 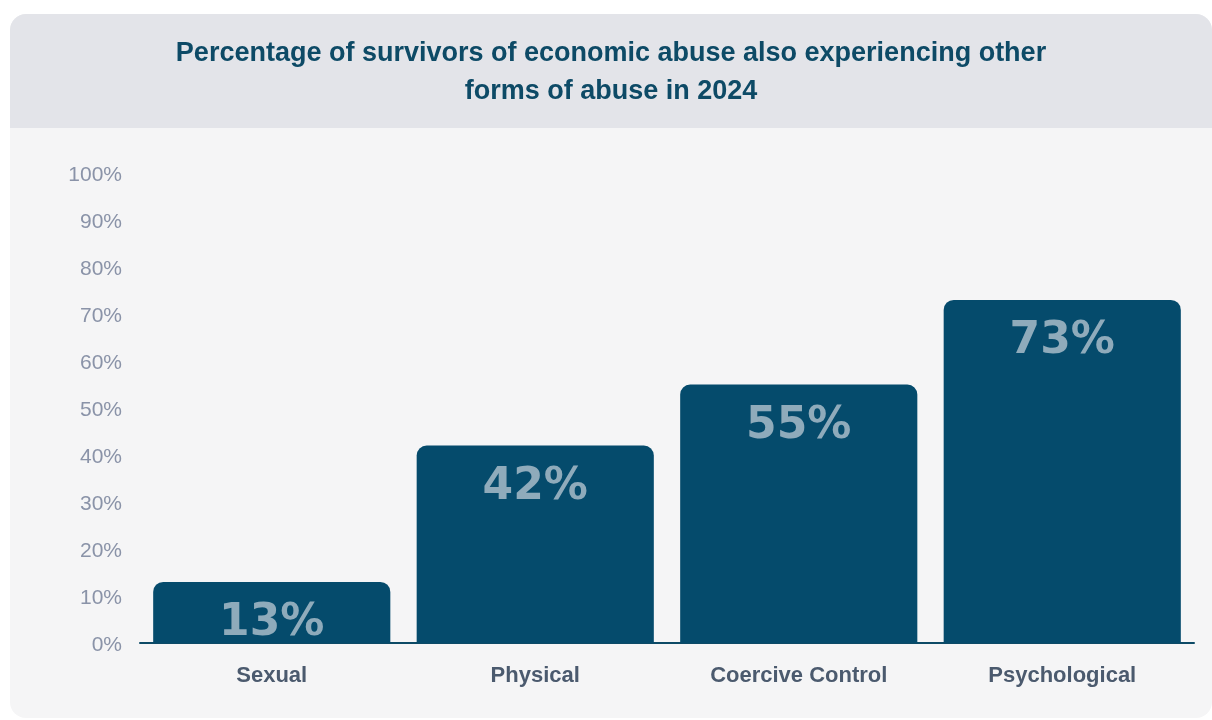 What do you see at coordinates (535, 484) in the screenshot?
I see `data-label: 42%` at bounding box center [535, 484].